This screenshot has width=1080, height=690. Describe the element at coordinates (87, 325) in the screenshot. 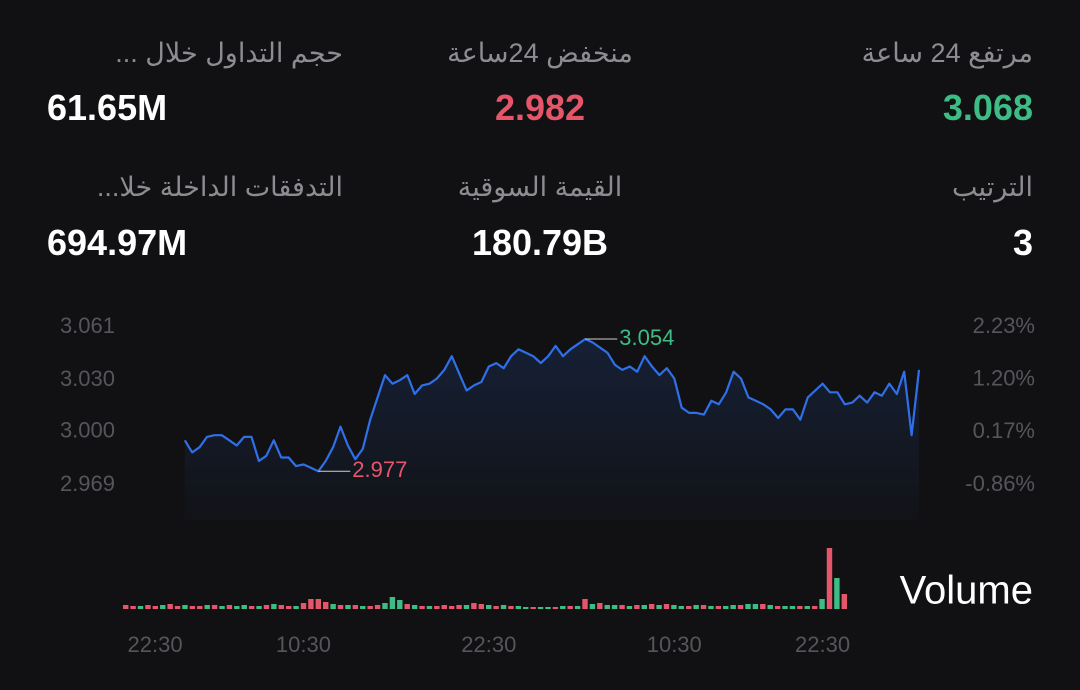

I see `y-tick-label: 3.061` at that location.